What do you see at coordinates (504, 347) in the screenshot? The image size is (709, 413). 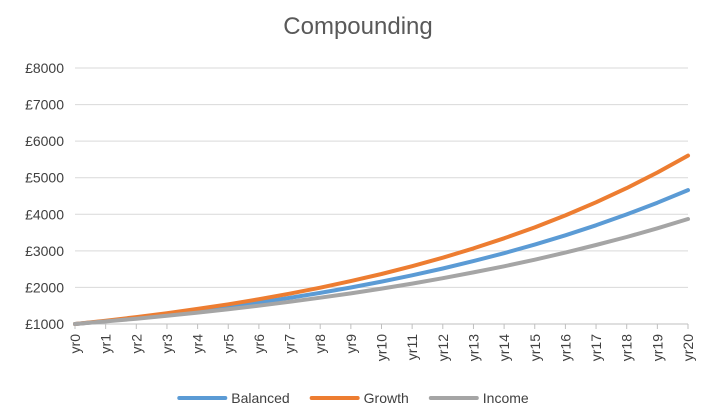 I see `x-tick-label: yr14` at bounding box center [504, 347].